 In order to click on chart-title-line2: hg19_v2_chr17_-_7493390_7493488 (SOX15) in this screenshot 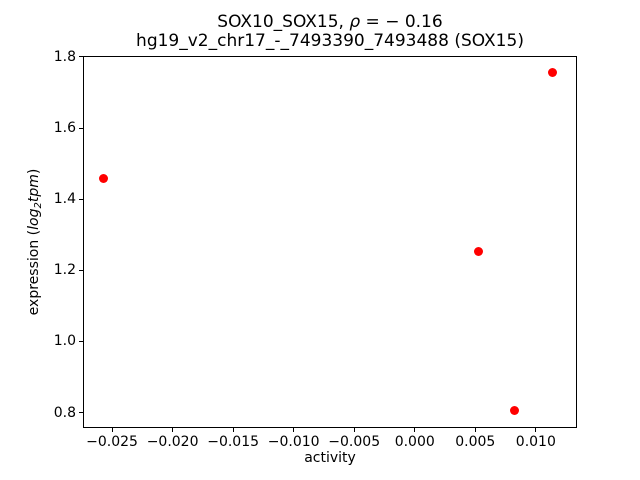, I will do `click(330, 41)`.